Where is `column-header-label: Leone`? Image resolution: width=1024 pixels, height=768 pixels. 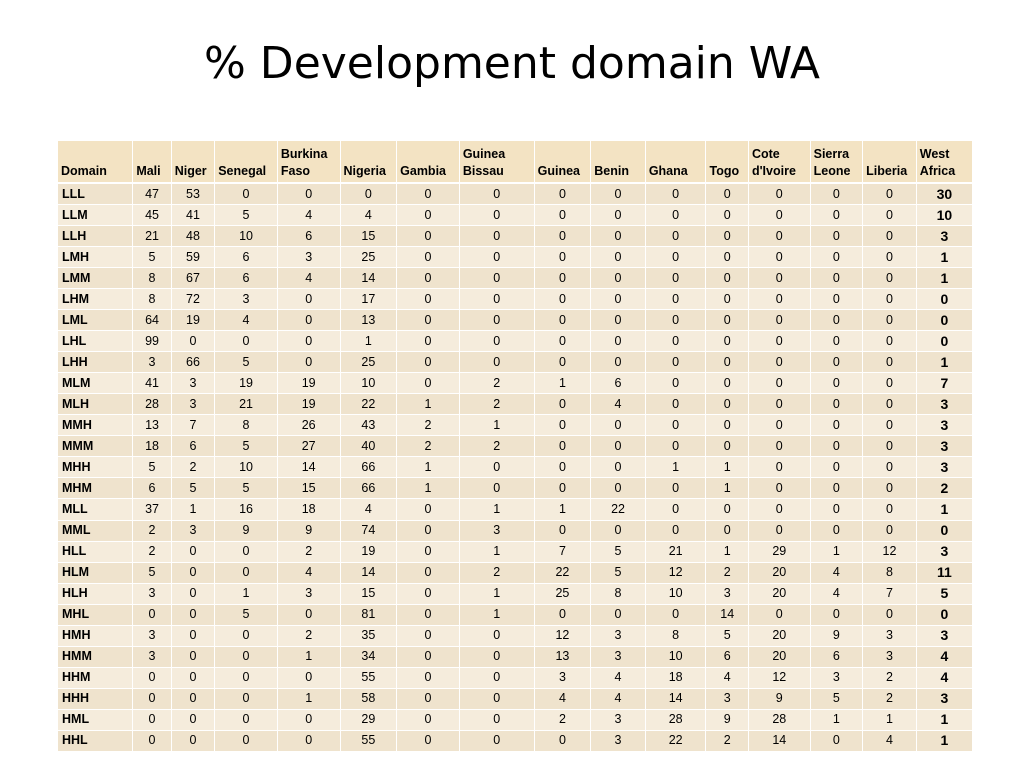 column-header-label: Leone is located at coordinates (832, 171).